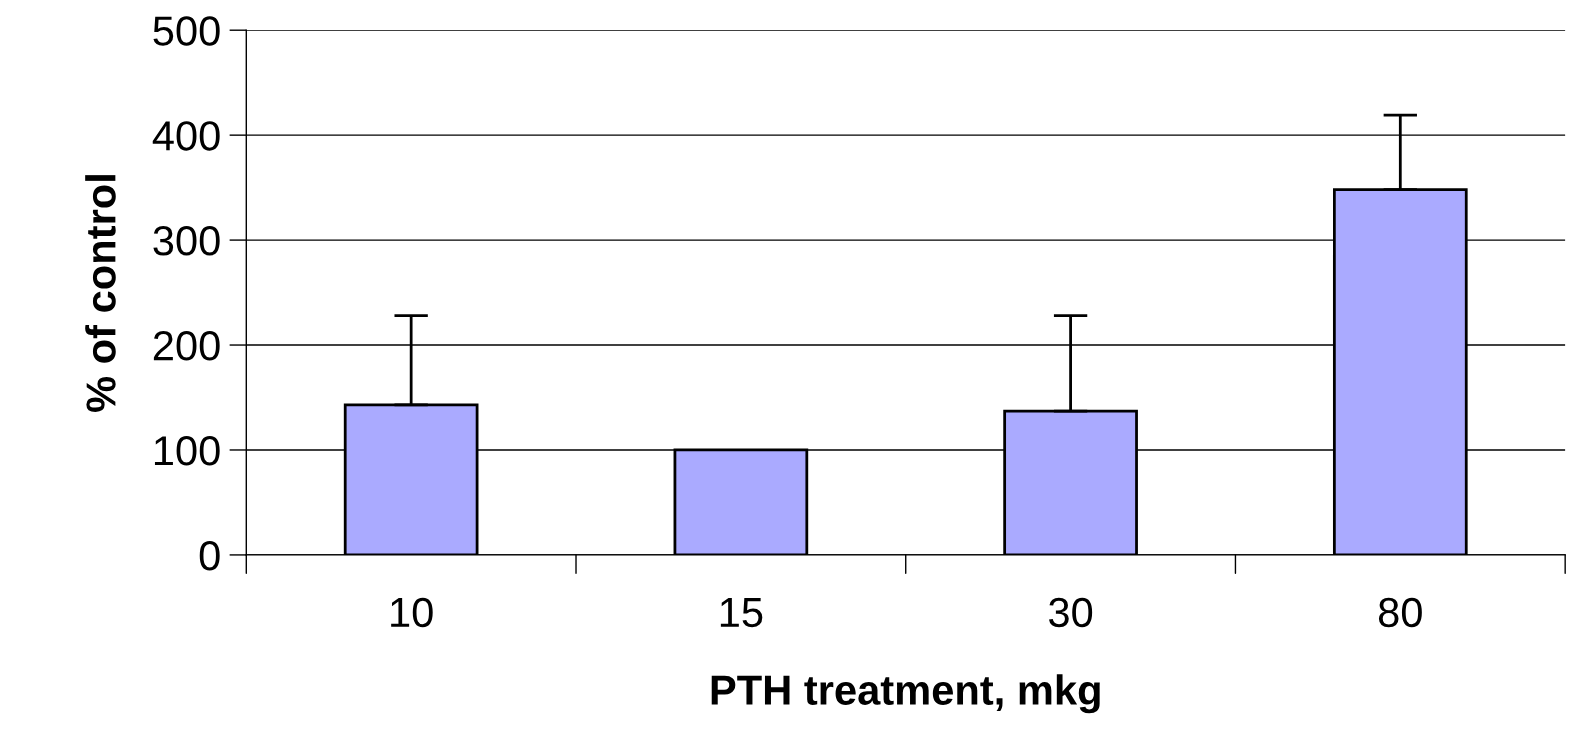 This screenshot has width=1589, height=755. What do you see at coordinates (186, 136) in the screenshot?
I see `y-tick-label: 400` at bounding box center [186, 136].